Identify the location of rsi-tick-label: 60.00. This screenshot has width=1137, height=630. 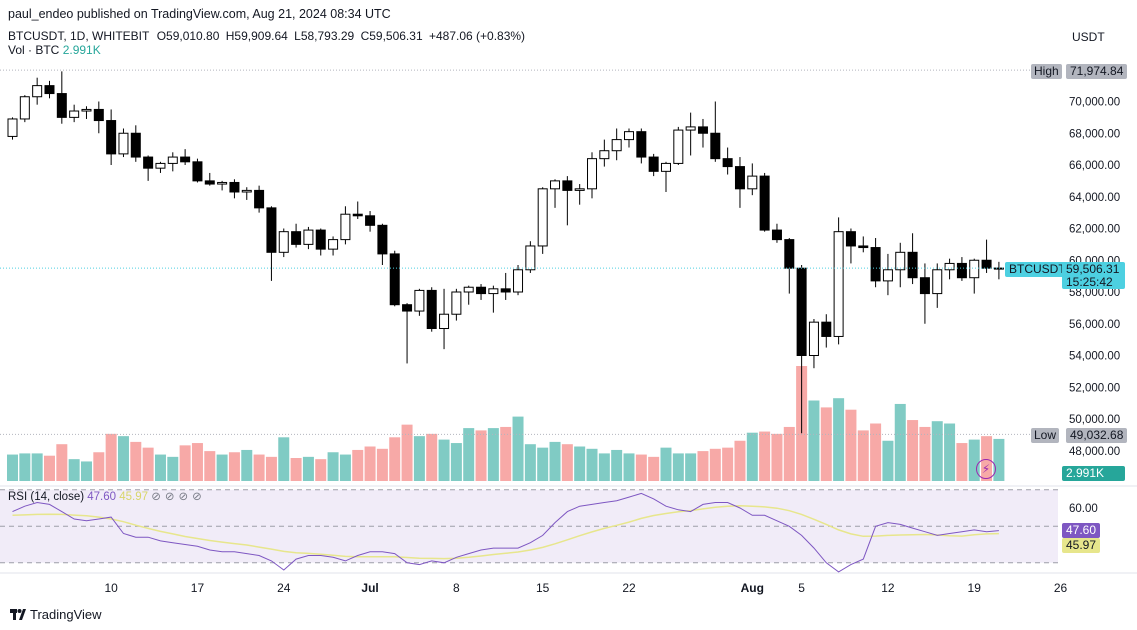
(1083, 509).